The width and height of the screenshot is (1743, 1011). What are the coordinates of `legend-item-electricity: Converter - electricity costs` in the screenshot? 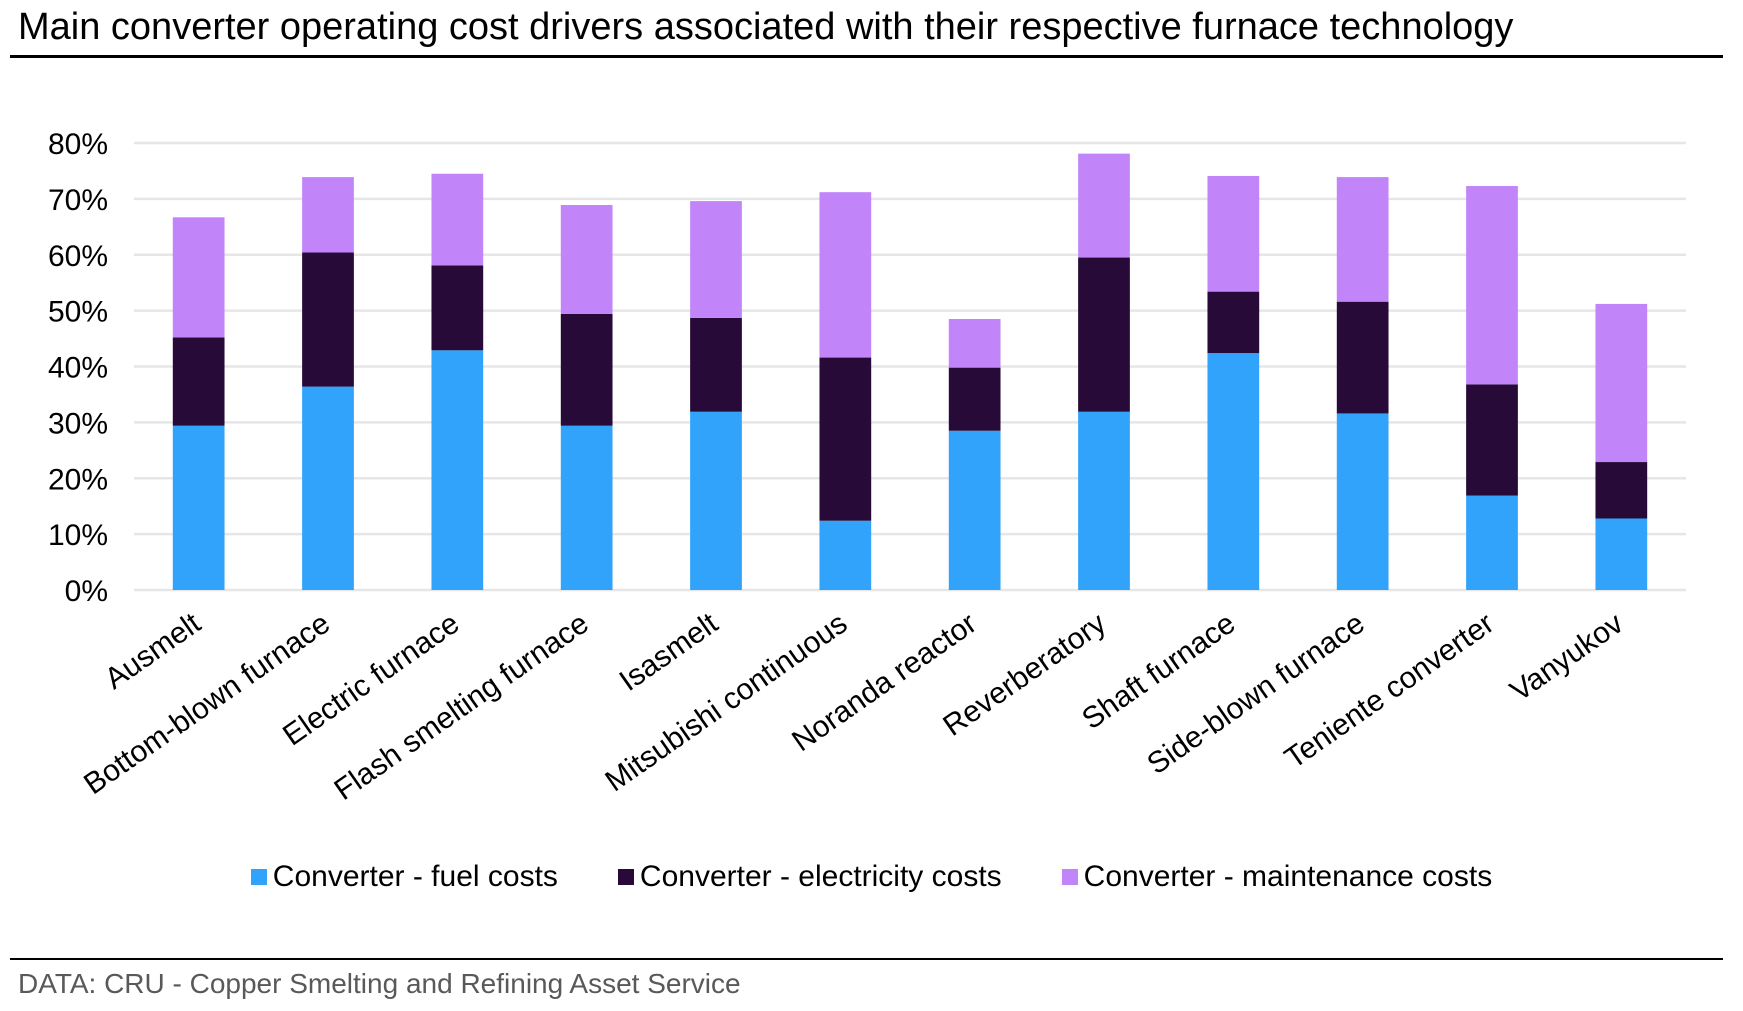 It's located at (809, 877).